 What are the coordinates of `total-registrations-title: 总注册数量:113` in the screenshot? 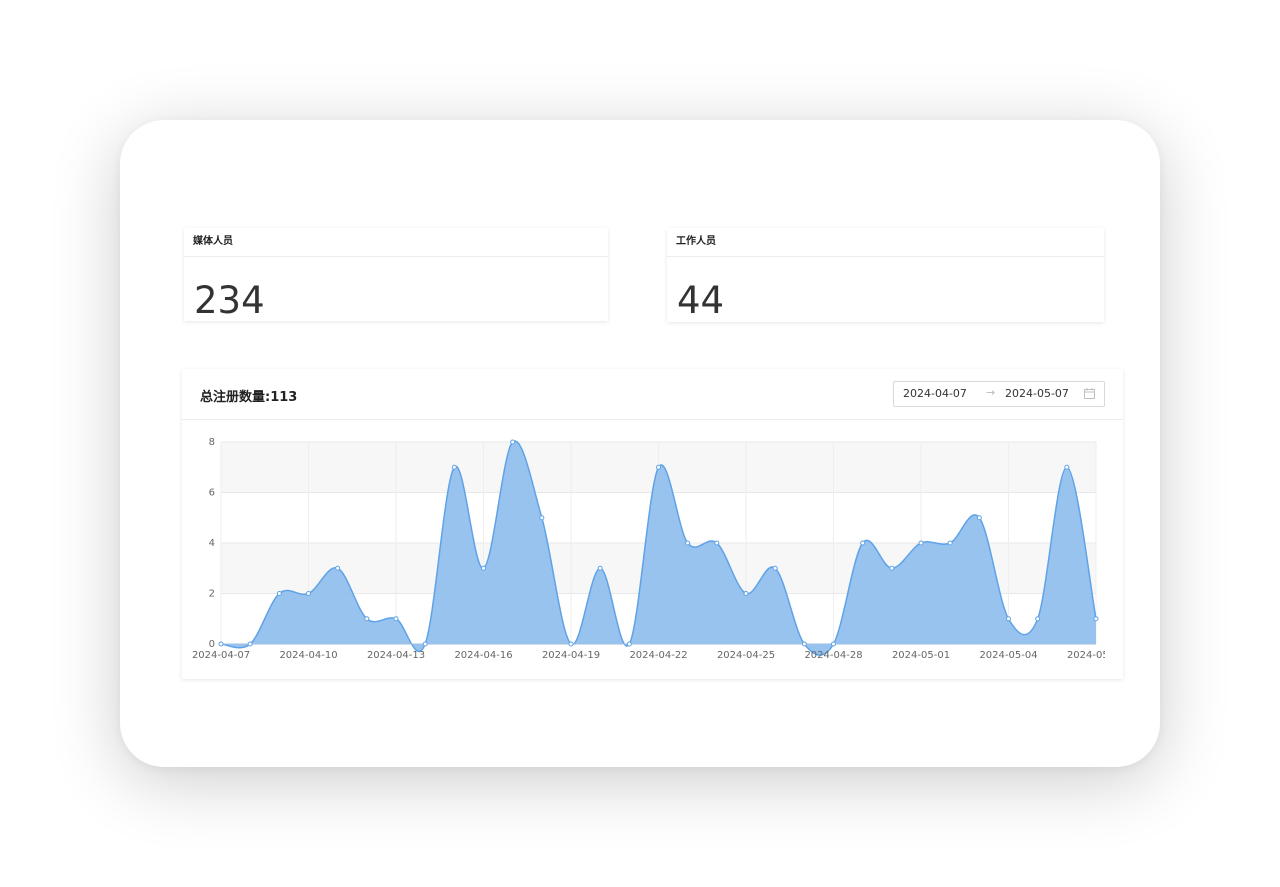 It's located at (249, 397).